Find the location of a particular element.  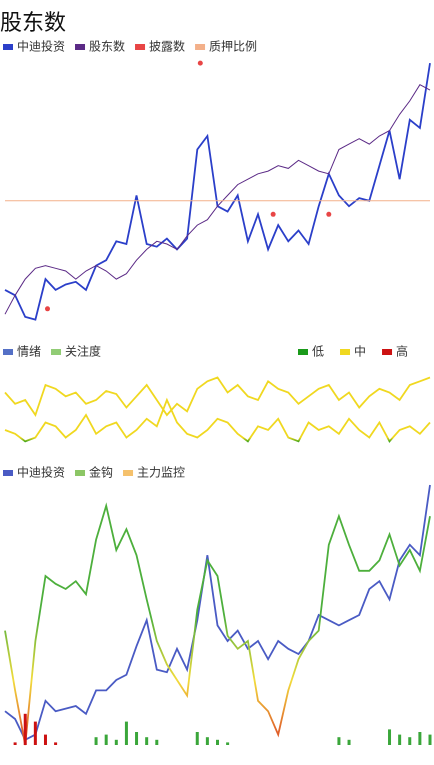

visual-map-label: 低 is located at coordinates (318, 352).